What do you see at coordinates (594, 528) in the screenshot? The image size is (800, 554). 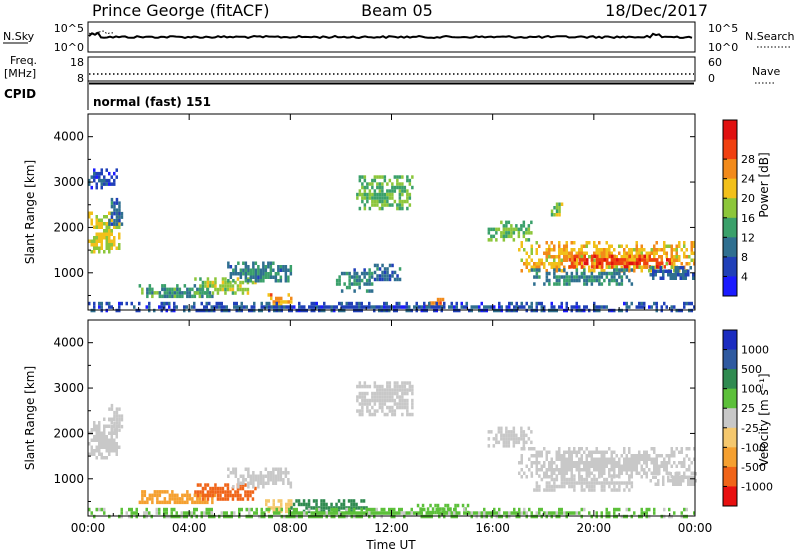 I see `x-tick-label: 20:00` at bounding box center [594, 528].